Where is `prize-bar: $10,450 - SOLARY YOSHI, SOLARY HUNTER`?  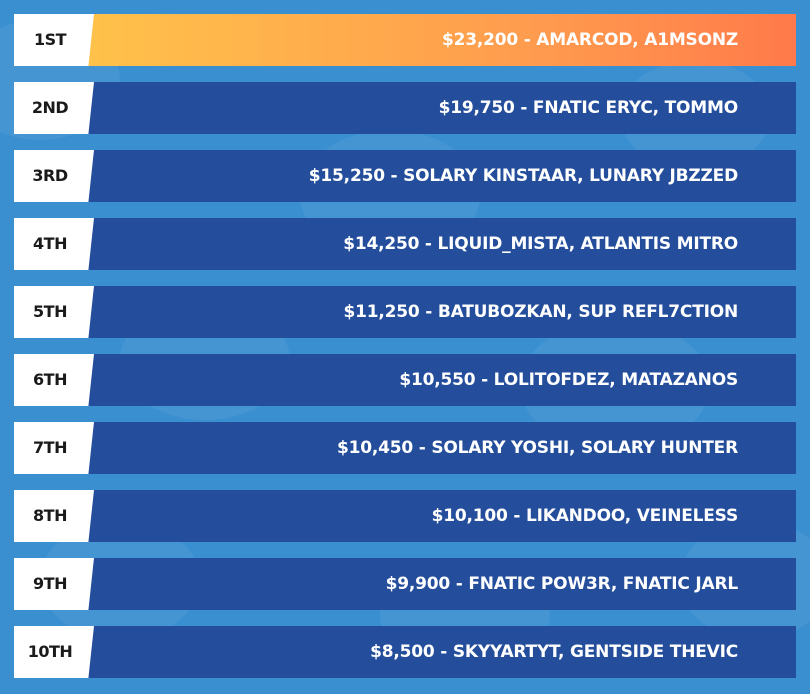
prize-bar: $10,450 - SOLARY YOSHI, SOLARY HUNTER is located at coordinates (440, 448).